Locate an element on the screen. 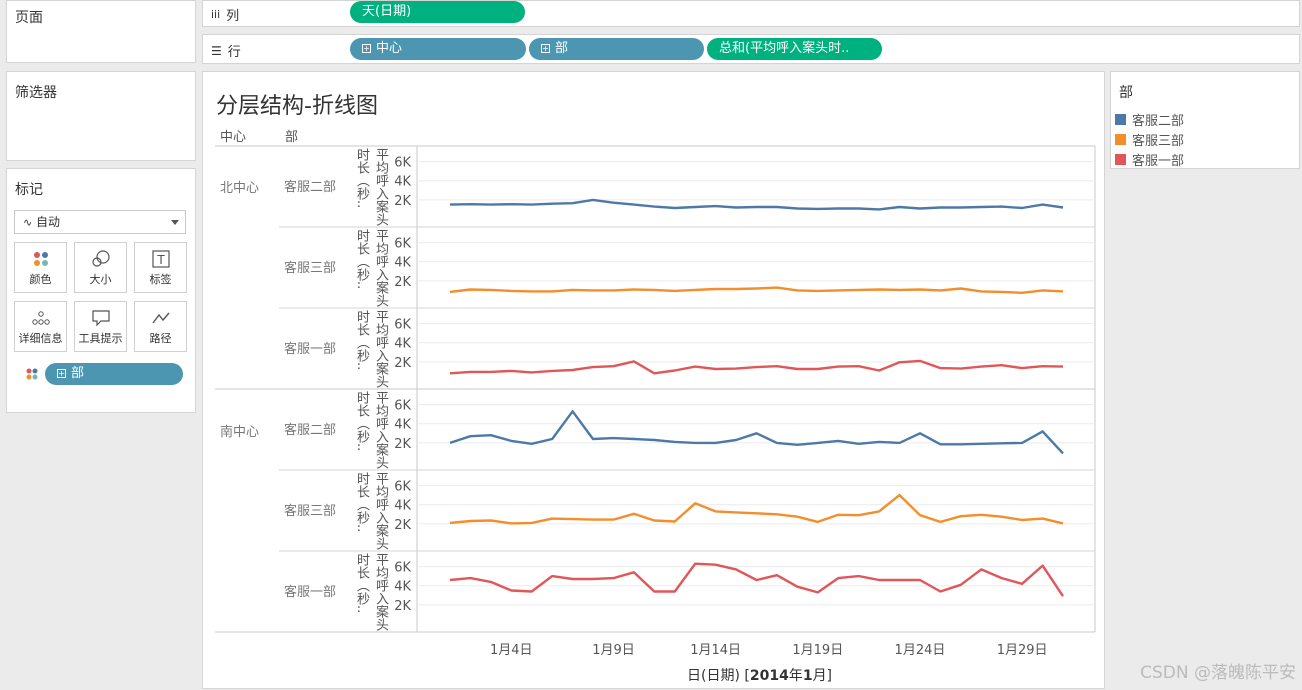 This screenshot has height=690, width=1302. label-button: T 标签 is located at coordinates (160, 267).